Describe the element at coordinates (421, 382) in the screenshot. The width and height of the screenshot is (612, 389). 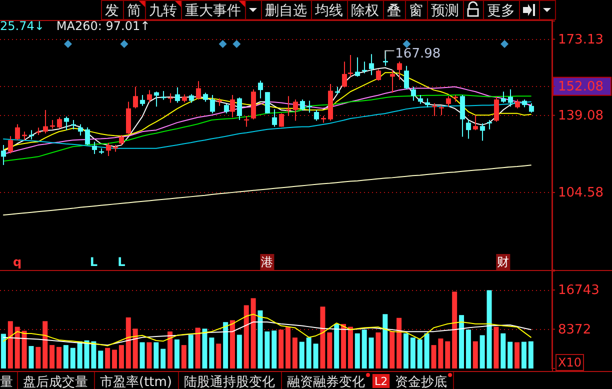
I see `text: 资金抄底` at that location.